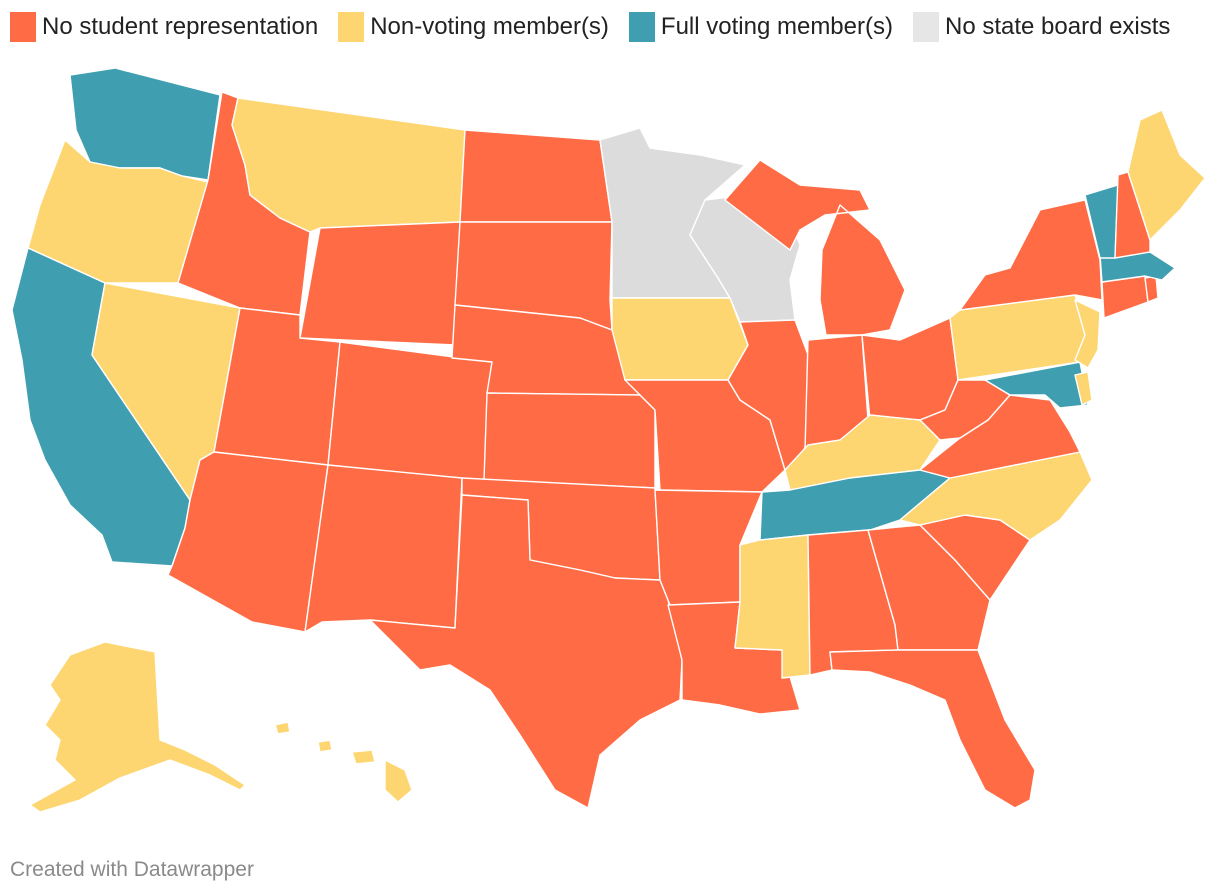 The width and height of the screenshot is (1220, 896). Describe the element at coordinates (380, 283) in the screenshot. I see `state-wy` at that location.